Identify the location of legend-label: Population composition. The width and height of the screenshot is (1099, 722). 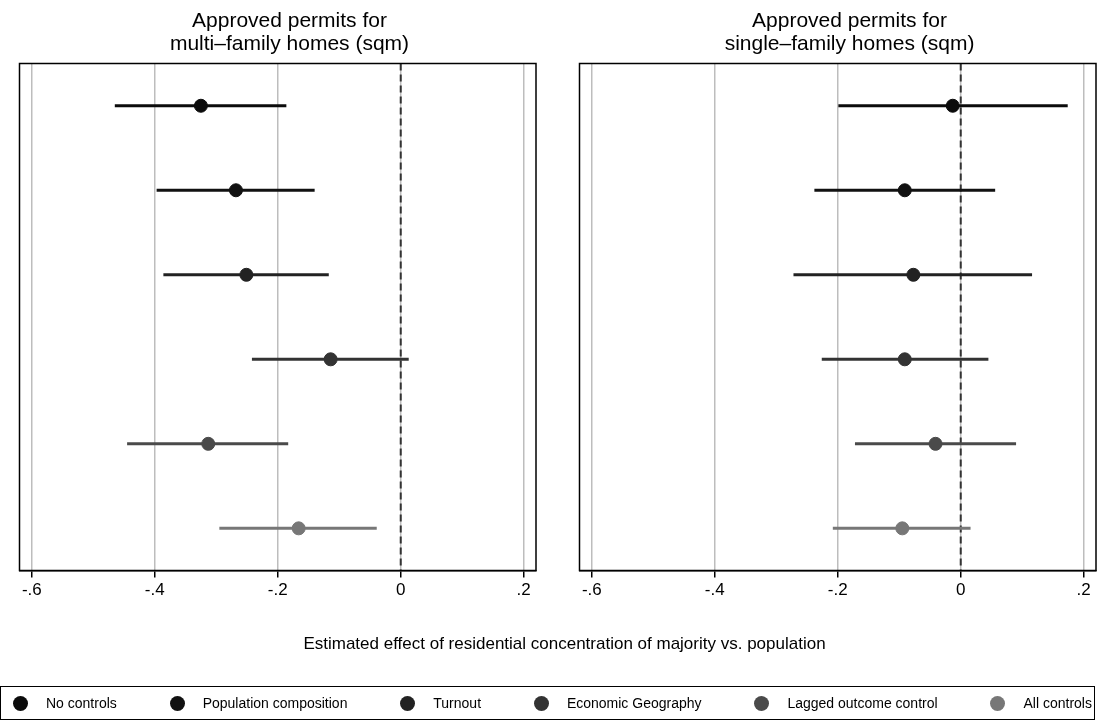
(275, 703).